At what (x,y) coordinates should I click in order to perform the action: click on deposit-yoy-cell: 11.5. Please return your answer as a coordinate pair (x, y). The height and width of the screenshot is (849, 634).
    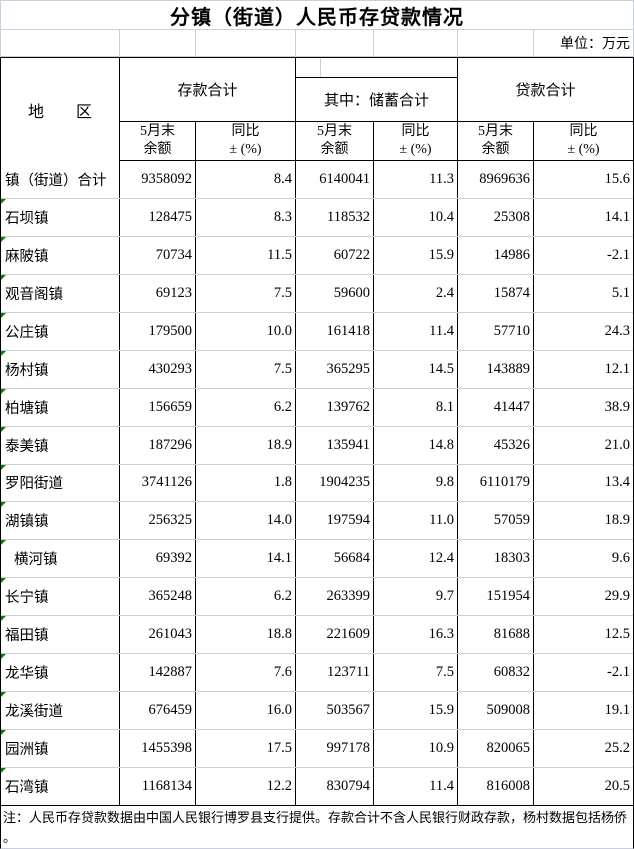
    Looking at the image, I should click on (246, 255).